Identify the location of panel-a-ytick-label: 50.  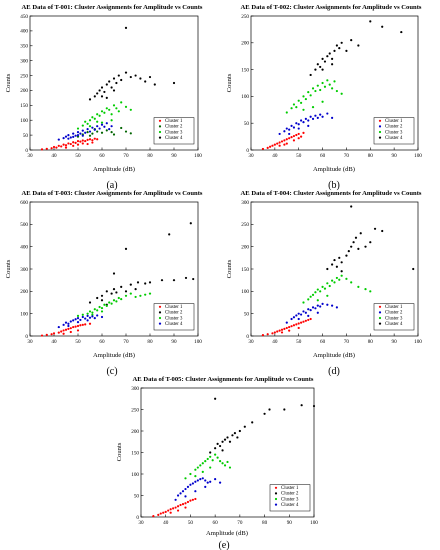
(26, 136).